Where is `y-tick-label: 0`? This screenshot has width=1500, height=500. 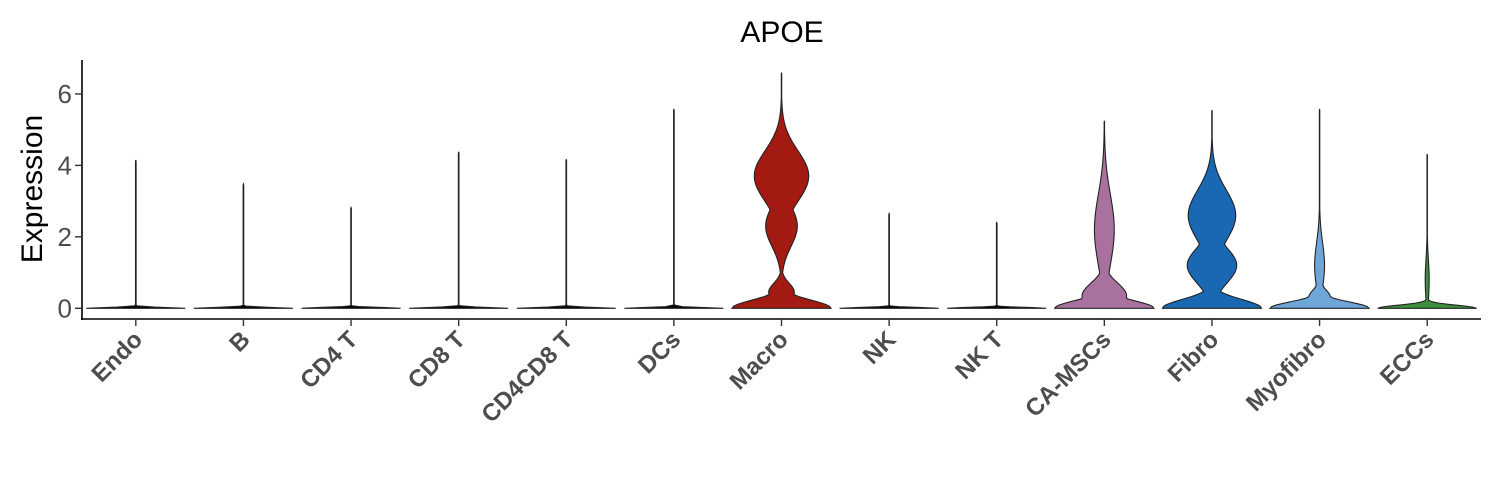 y-tick-label: 0 is located at coordinates (65, 308).